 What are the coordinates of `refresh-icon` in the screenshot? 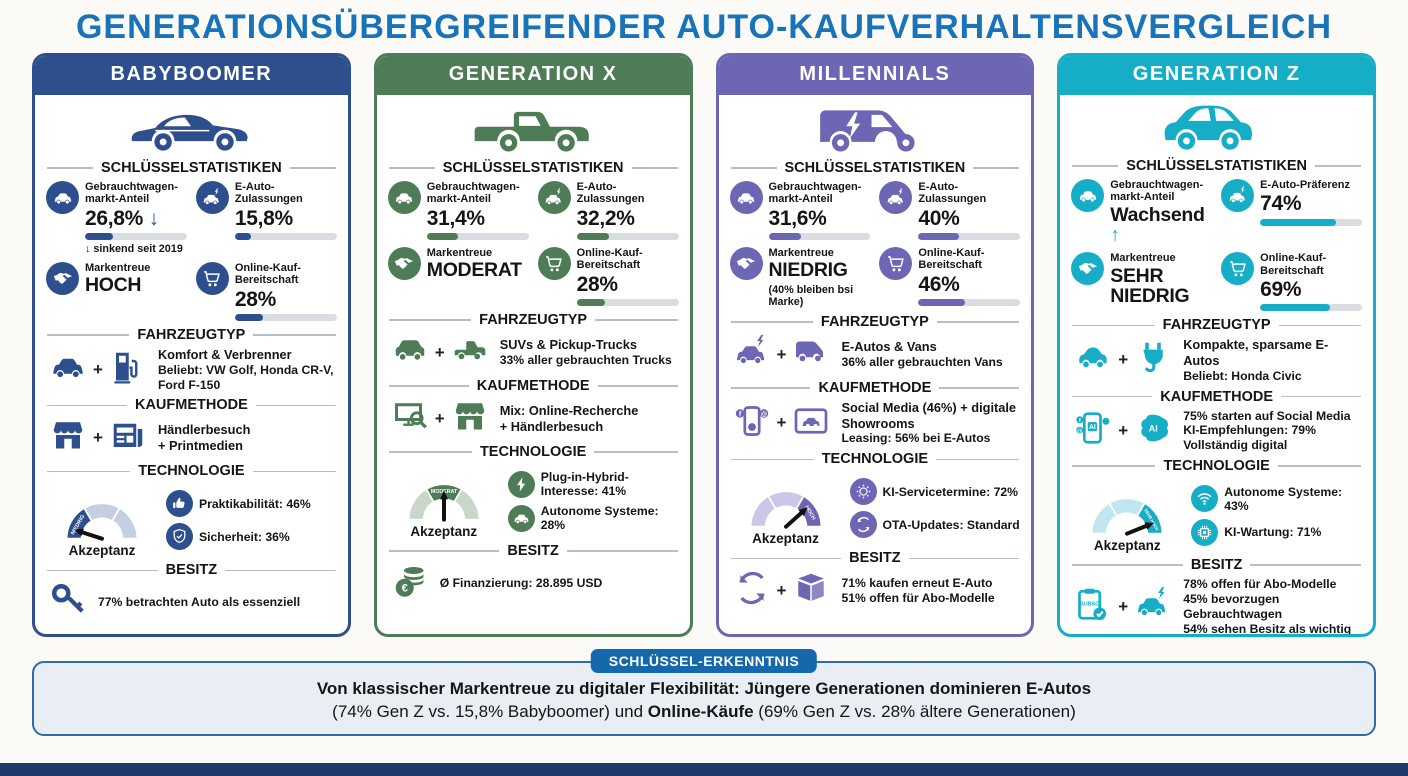 It's located at (863, 525).